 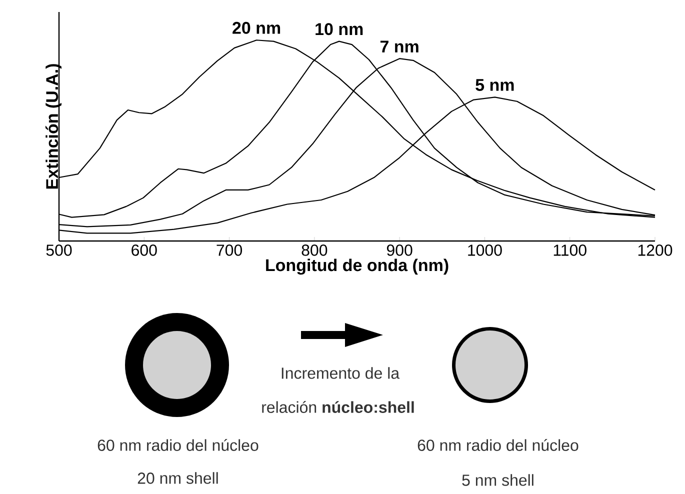 What do you see at coordinates (338, 407) in the screenshot?
I see `text: relación núcleo:shell` at bounding box center [338, 407].